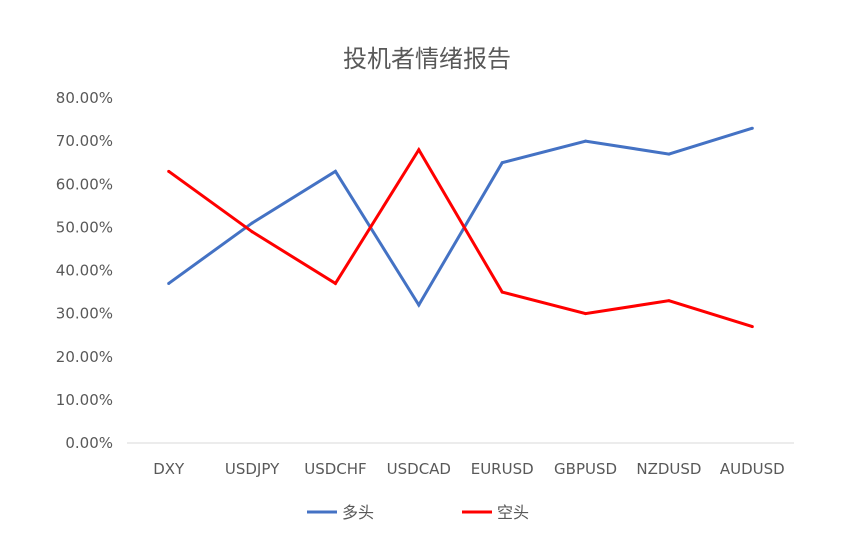  Describe the element at coordinates (84, 400) in the screenshot. I see `y-tick-label: 10.00%` at that location.